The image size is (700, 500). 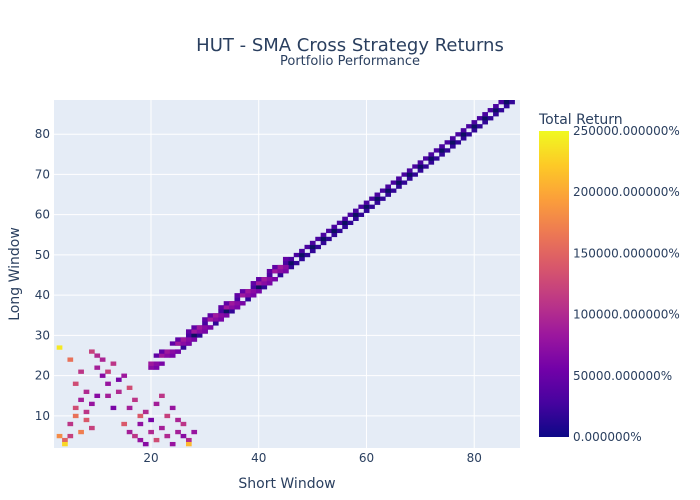 I want to click on colorbar-title: Total Return, so click(x=580, y=120).